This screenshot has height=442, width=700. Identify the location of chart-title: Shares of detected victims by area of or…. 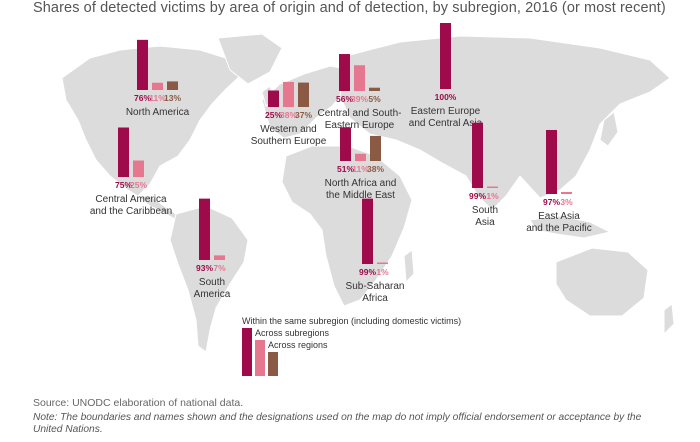
(349, 8).